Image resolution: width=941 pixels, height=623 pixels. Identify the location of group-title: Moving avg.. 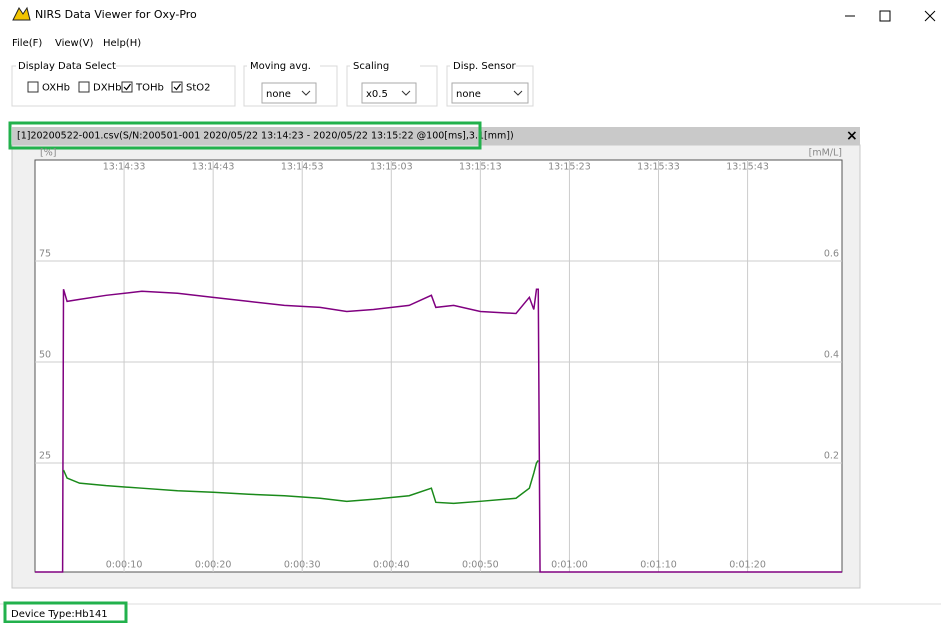
(280, 66).